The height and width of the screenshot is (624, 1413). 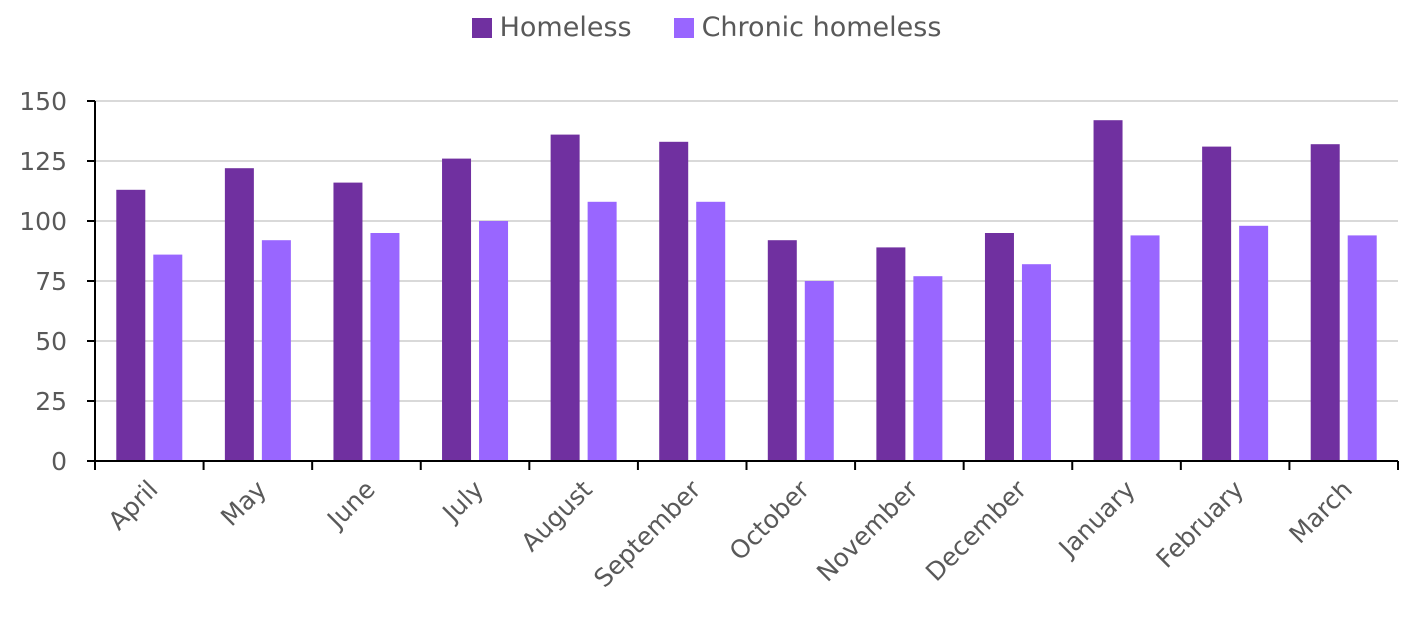 What do you see at coordinates (348, 321) in the screenshot?
I see `bar-homeless-june` at bounding box center [348, 321].